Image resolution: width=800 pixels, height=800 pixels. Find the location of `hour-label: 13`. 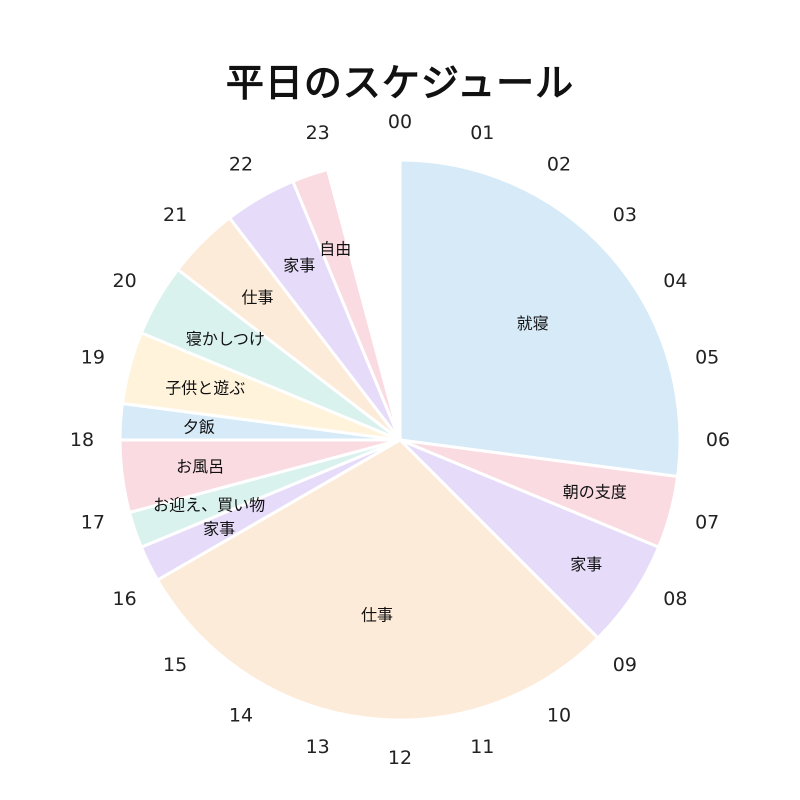

hour-label: 13 is located at coordinates (318, 747).